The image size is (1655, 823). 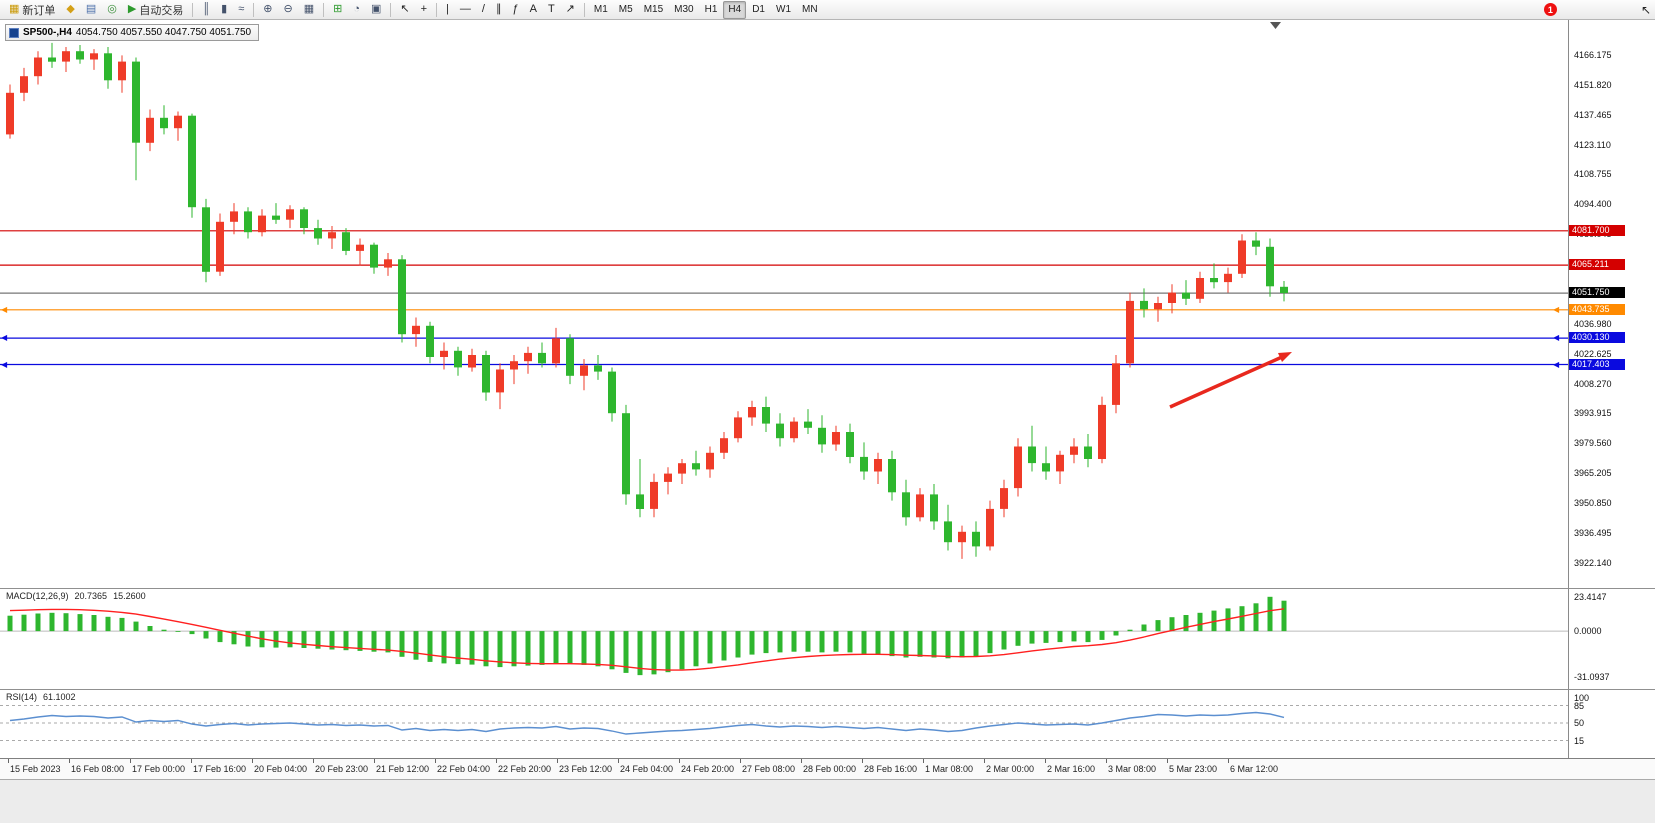 What do you see at coordinates (1593, 443) in the screenshot?
I see `price-axis-label: 3979.560` at bounding box center [1593, 443].